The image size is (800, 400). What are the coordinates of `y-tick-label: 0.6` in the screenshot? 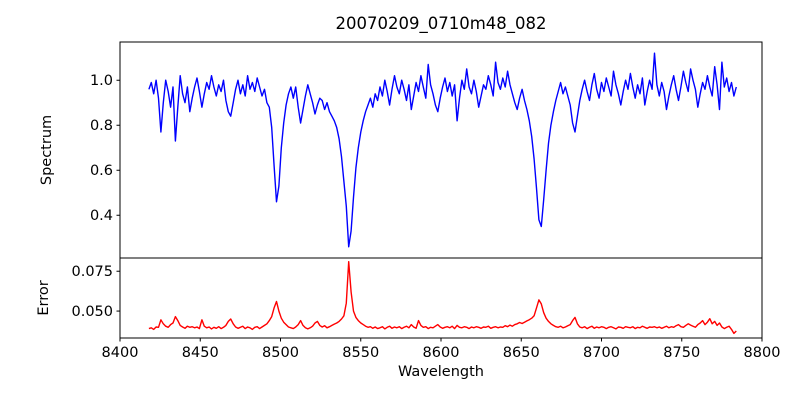 It's located at (101, 171).